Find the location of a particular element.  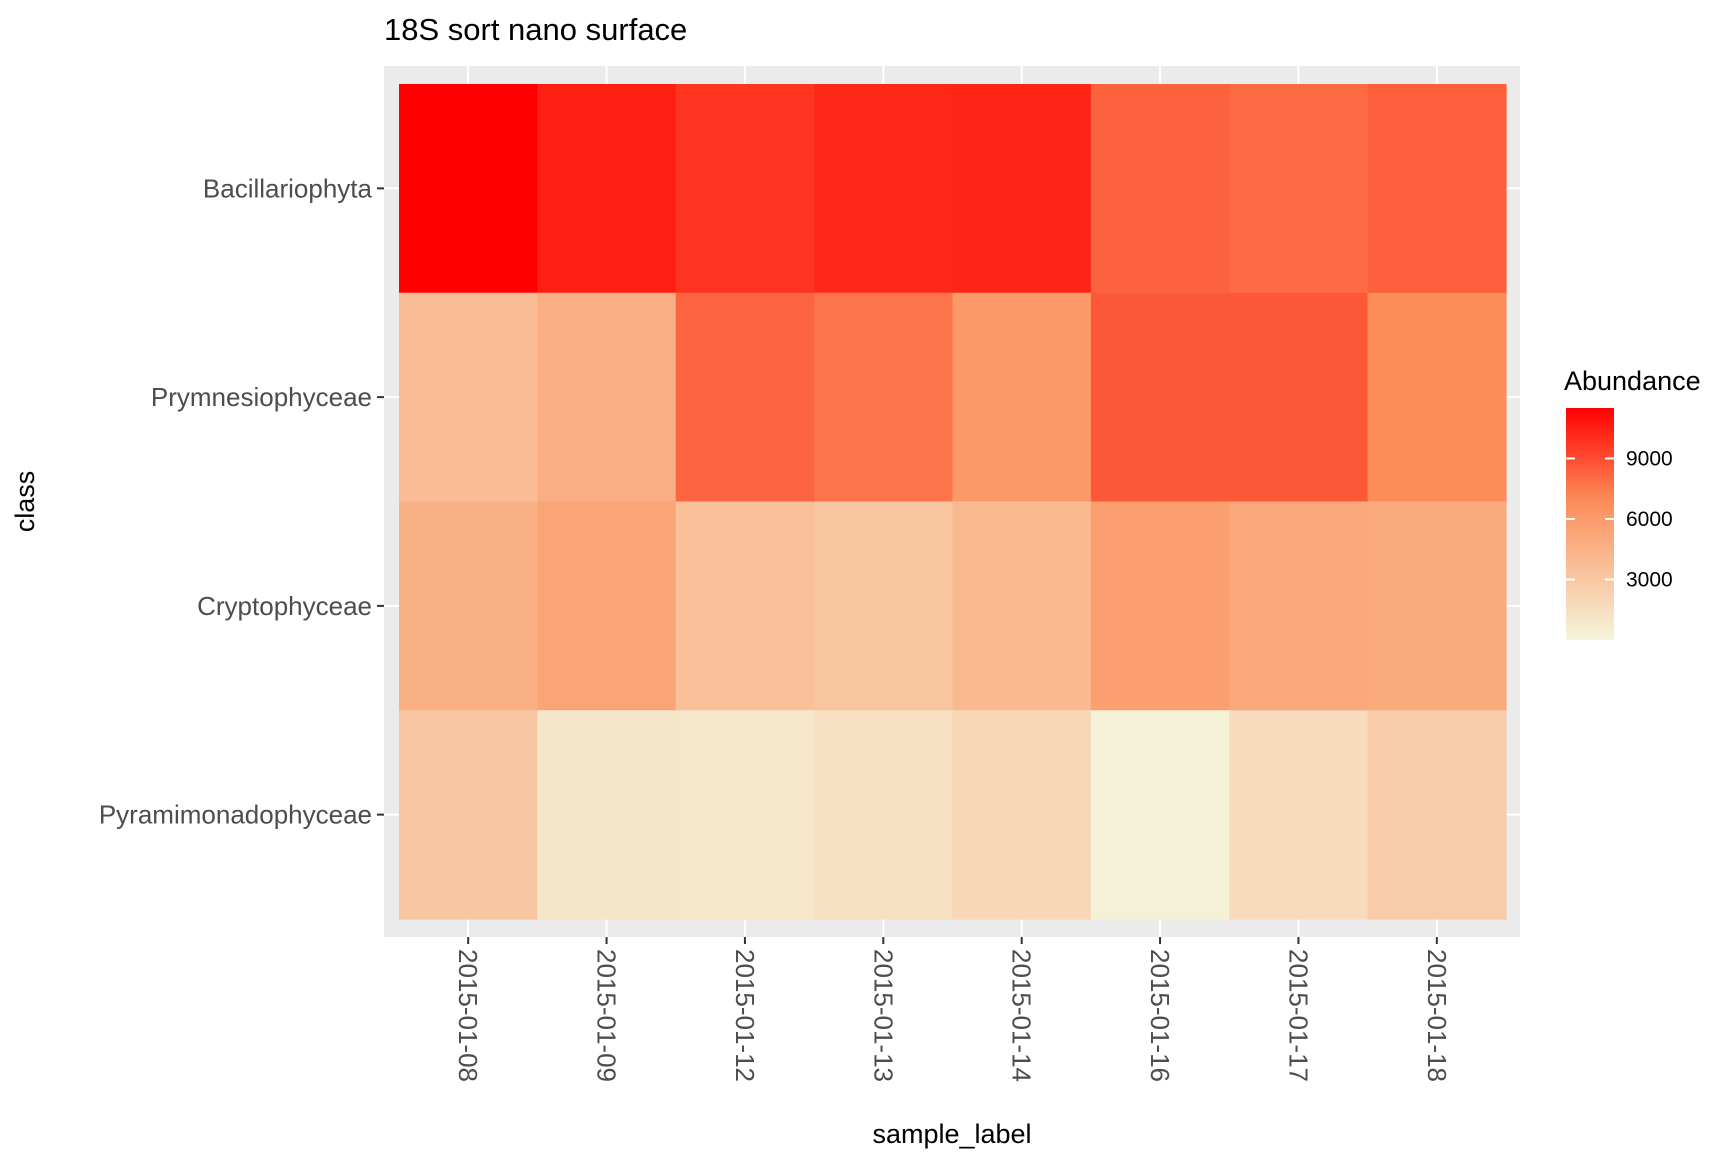

x-tick-label: 2015-01-09 is located at coordinates (607, 1015).